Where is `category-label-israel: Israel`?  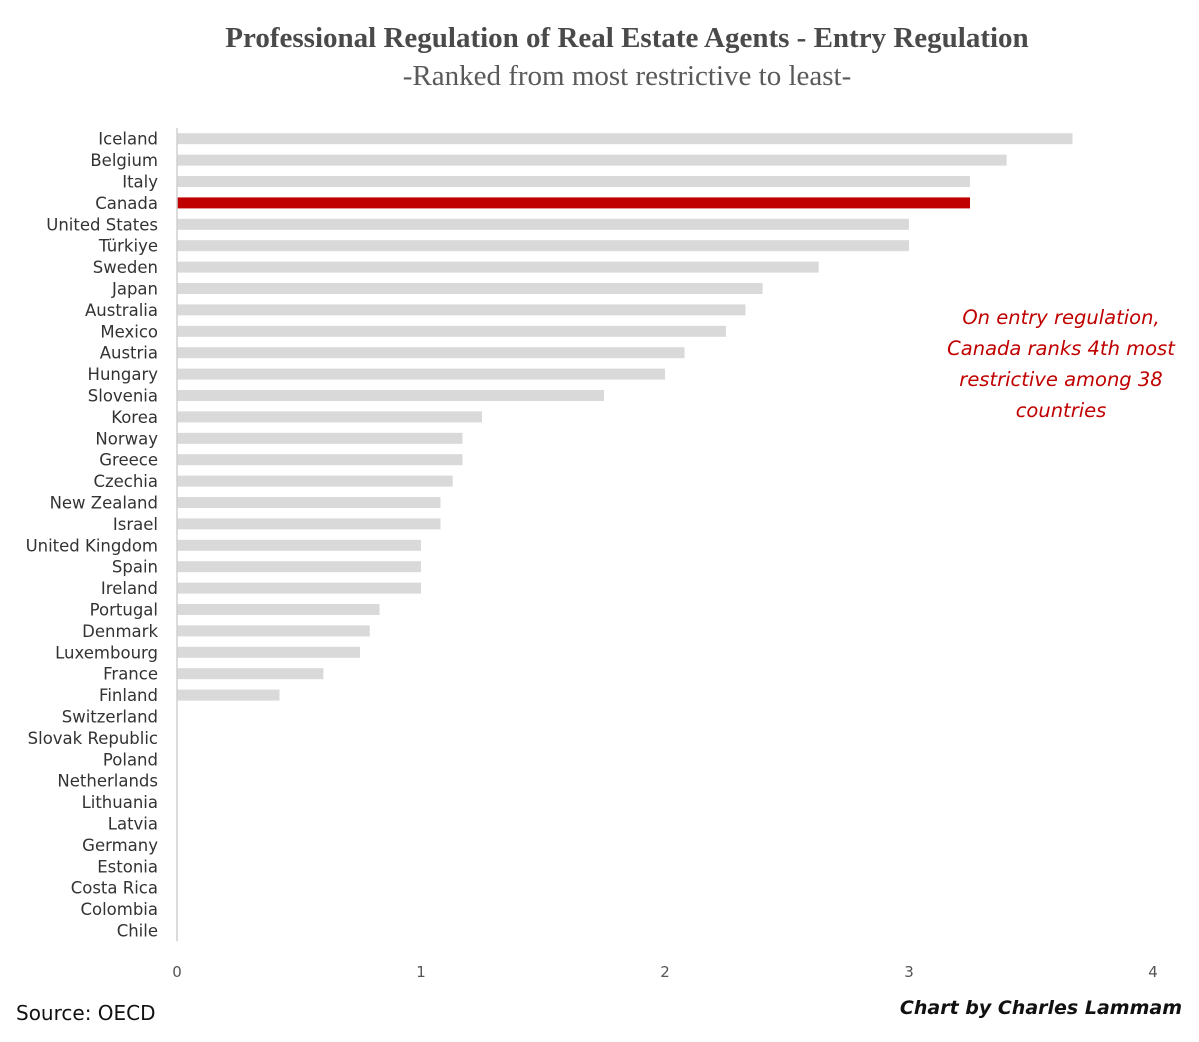 category-label-israel: Israel is located at coordinates (135, 524).